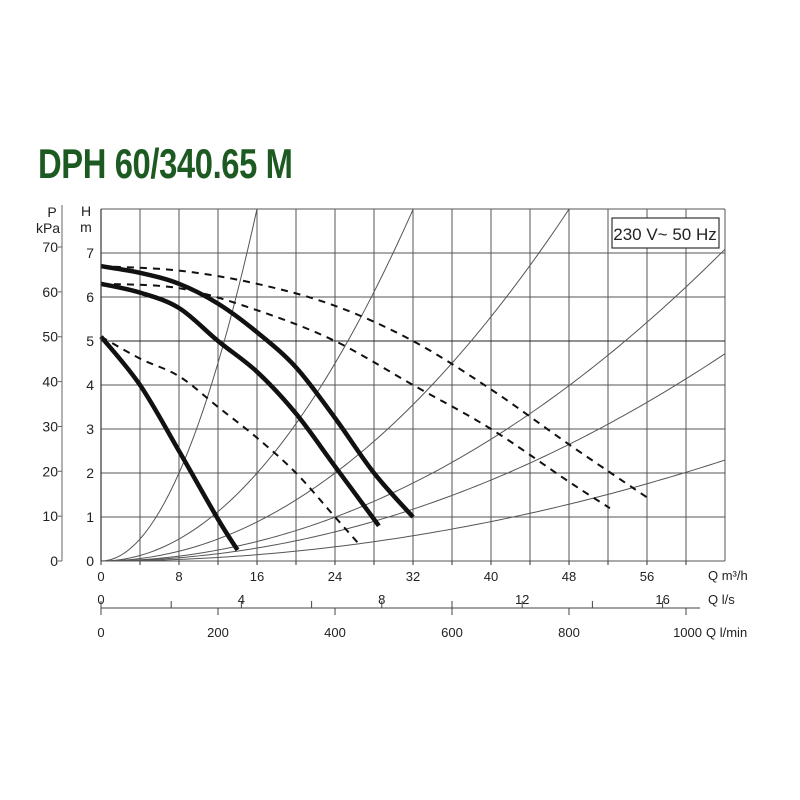 This screenshot has width=800, height=800. I want to click on y2-label-top: P, so click(51, 212).